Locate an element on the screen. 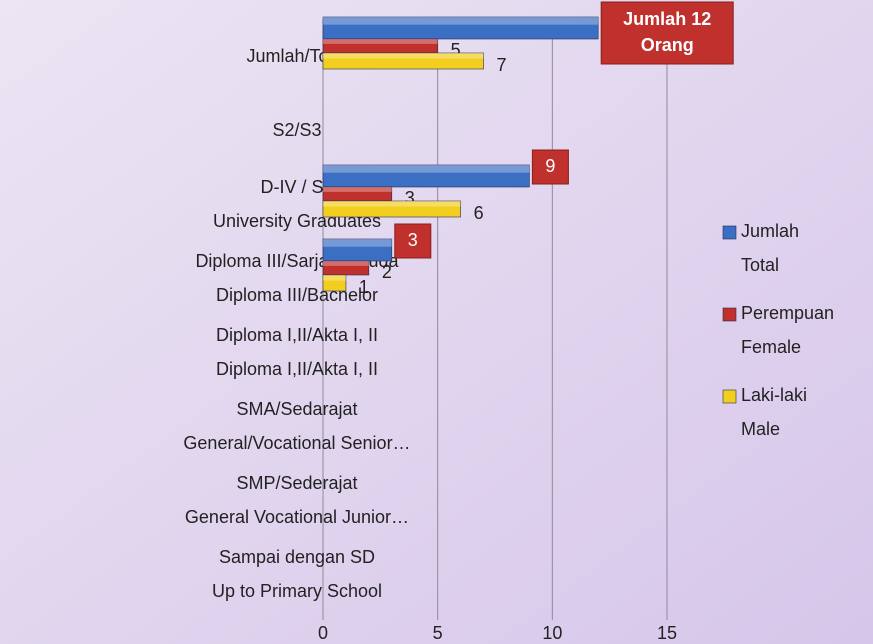 This screenshot has height=644, width=873. x-tick-label: 10 is located at coordinates (552, 633).